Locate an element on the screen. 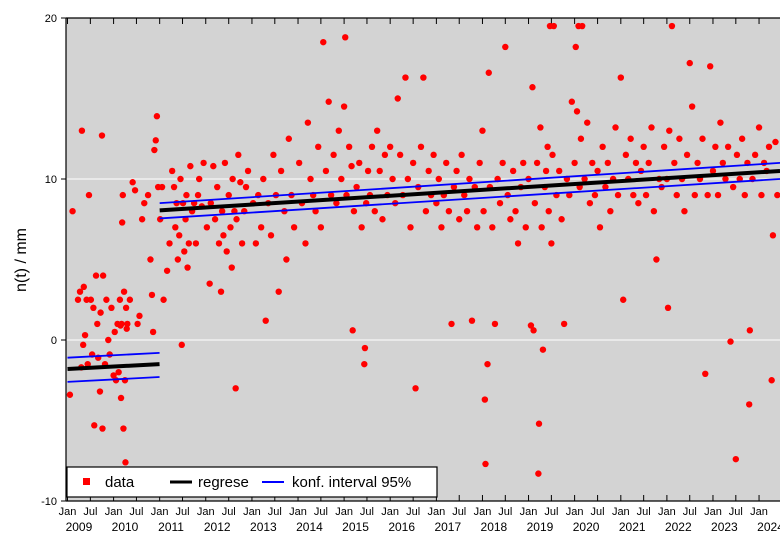 This screenshot has width=780, height=538. x-year-label: 2010 is located at coordinates (125, 527).